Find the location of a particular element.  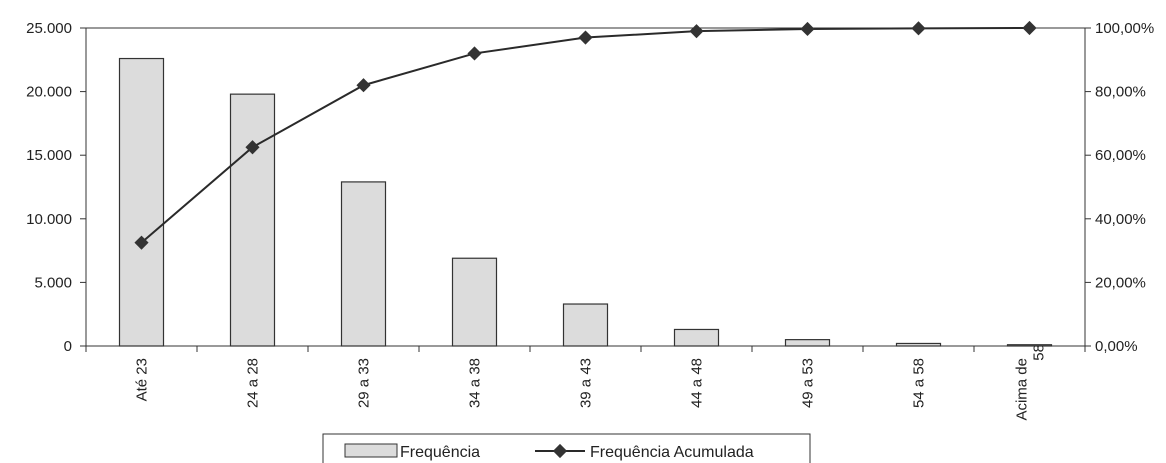

right-axis-tick-label: 100,00% is located at coordinates (1124, 28).